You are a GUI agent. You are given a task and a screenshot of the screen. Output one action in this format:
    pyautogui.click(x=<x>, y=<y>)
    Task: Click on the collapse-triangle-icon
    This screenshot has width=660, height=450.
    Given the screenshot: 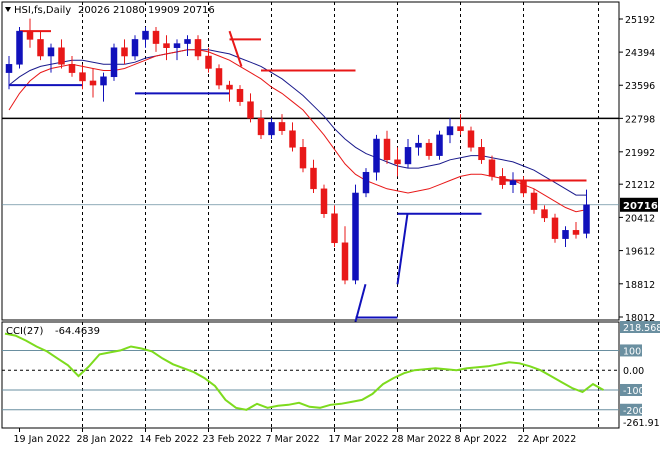 What is the action you would take?
    pyautogui.click(x=8, y=9)
    